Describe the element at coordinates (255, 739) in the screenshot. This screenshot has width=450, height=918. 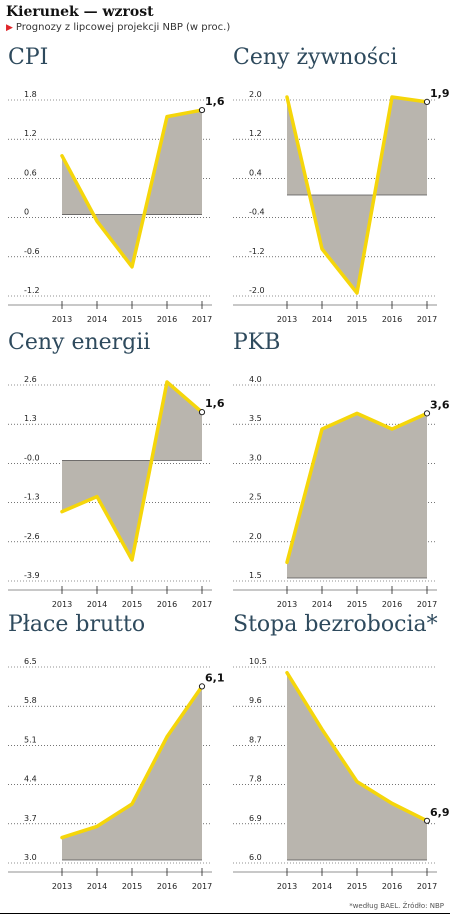
I see `y-tick-label: 8.7` at that location.